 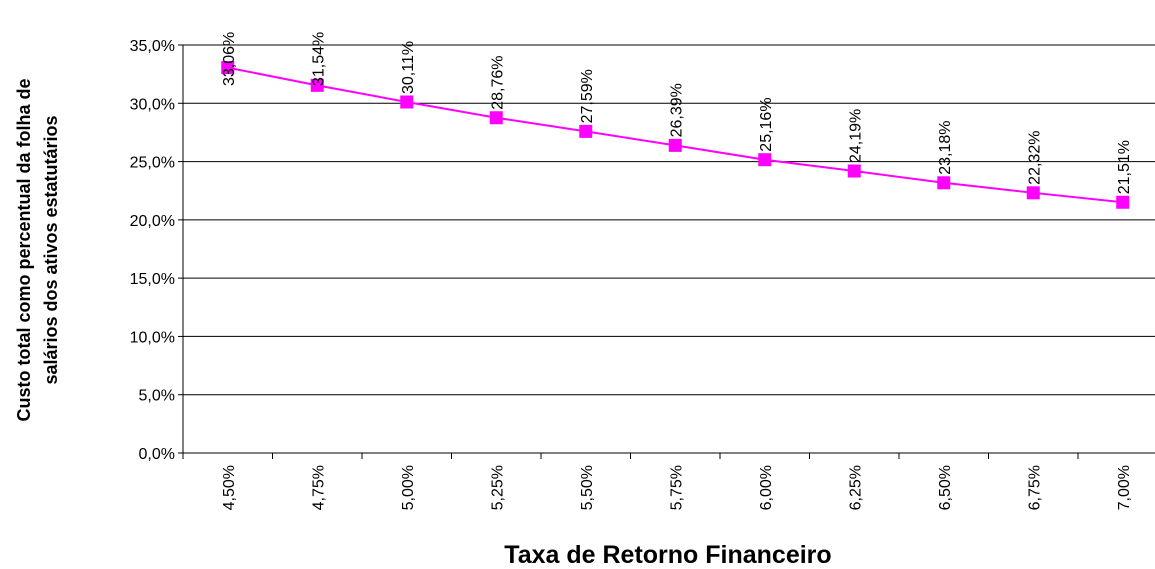 I want to click on data-label: 31,54%, so click(x=318, y=59).